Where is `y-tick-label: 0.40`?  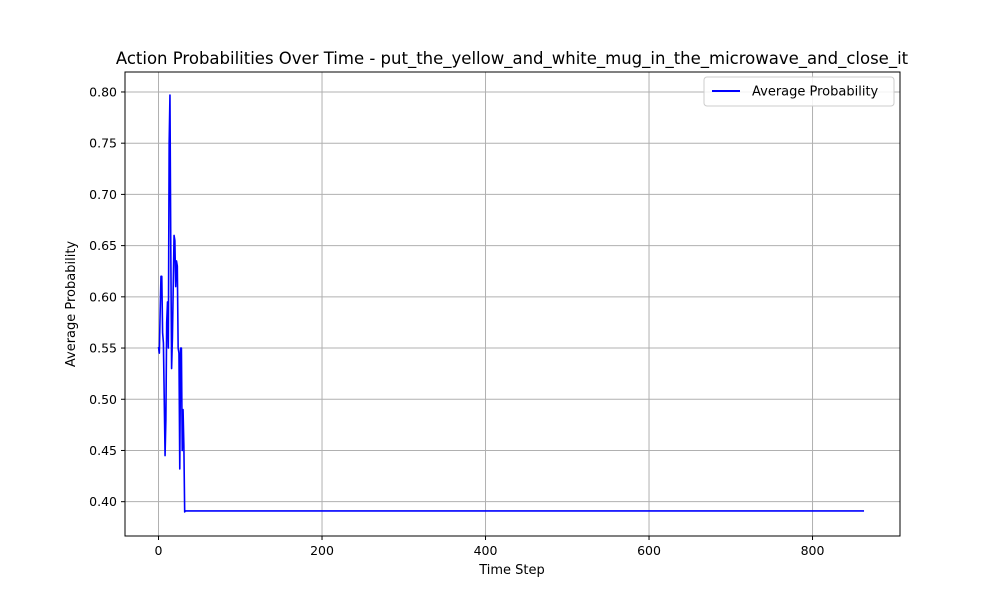 y-tick-label: 0.40 is located at coordinates (103, 501).